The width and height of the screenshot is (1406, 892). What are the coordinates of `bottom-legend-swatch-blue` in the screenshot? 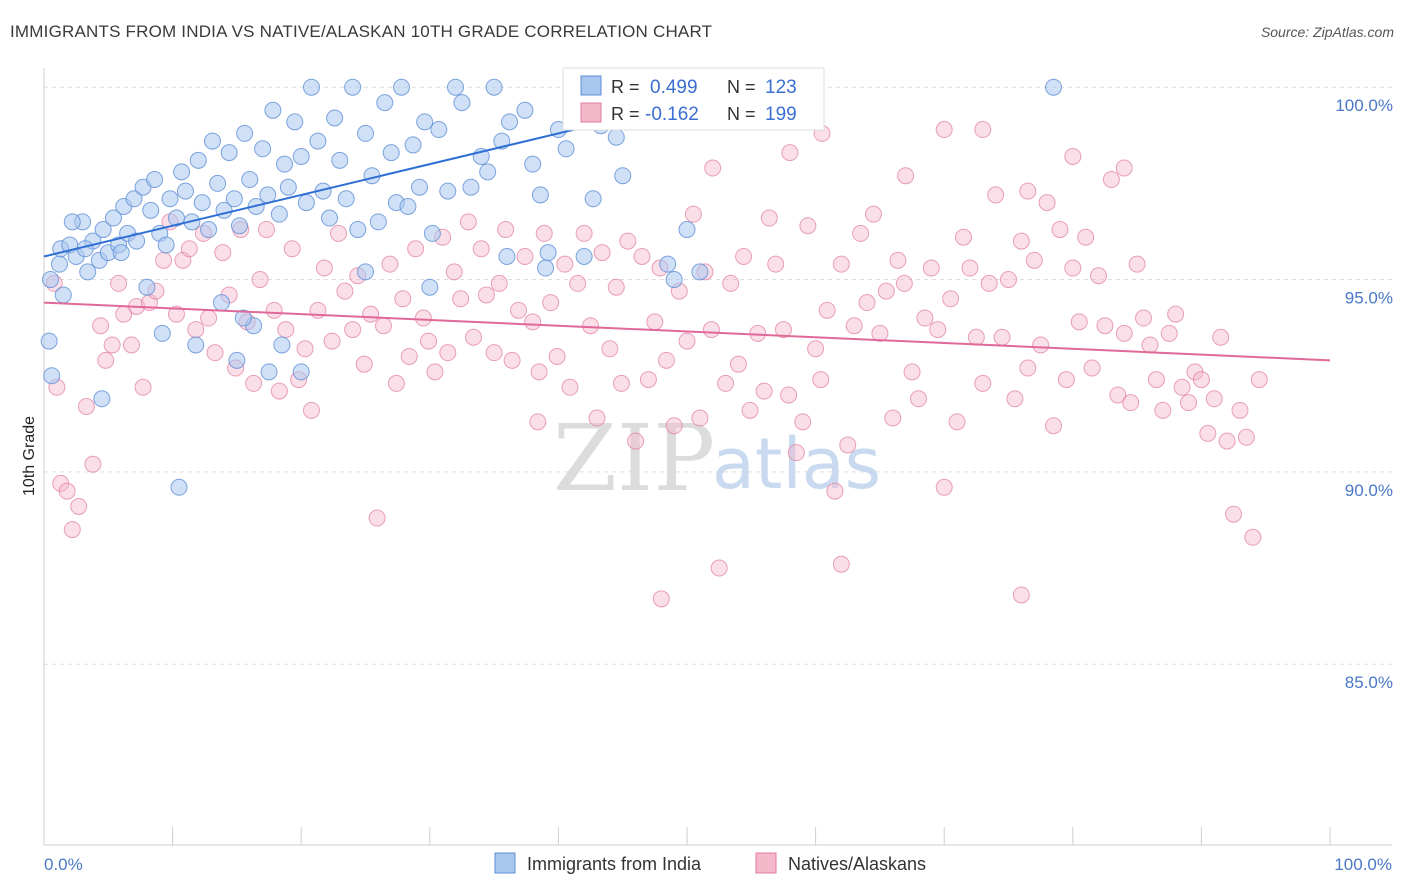 It's located at (505, 863).